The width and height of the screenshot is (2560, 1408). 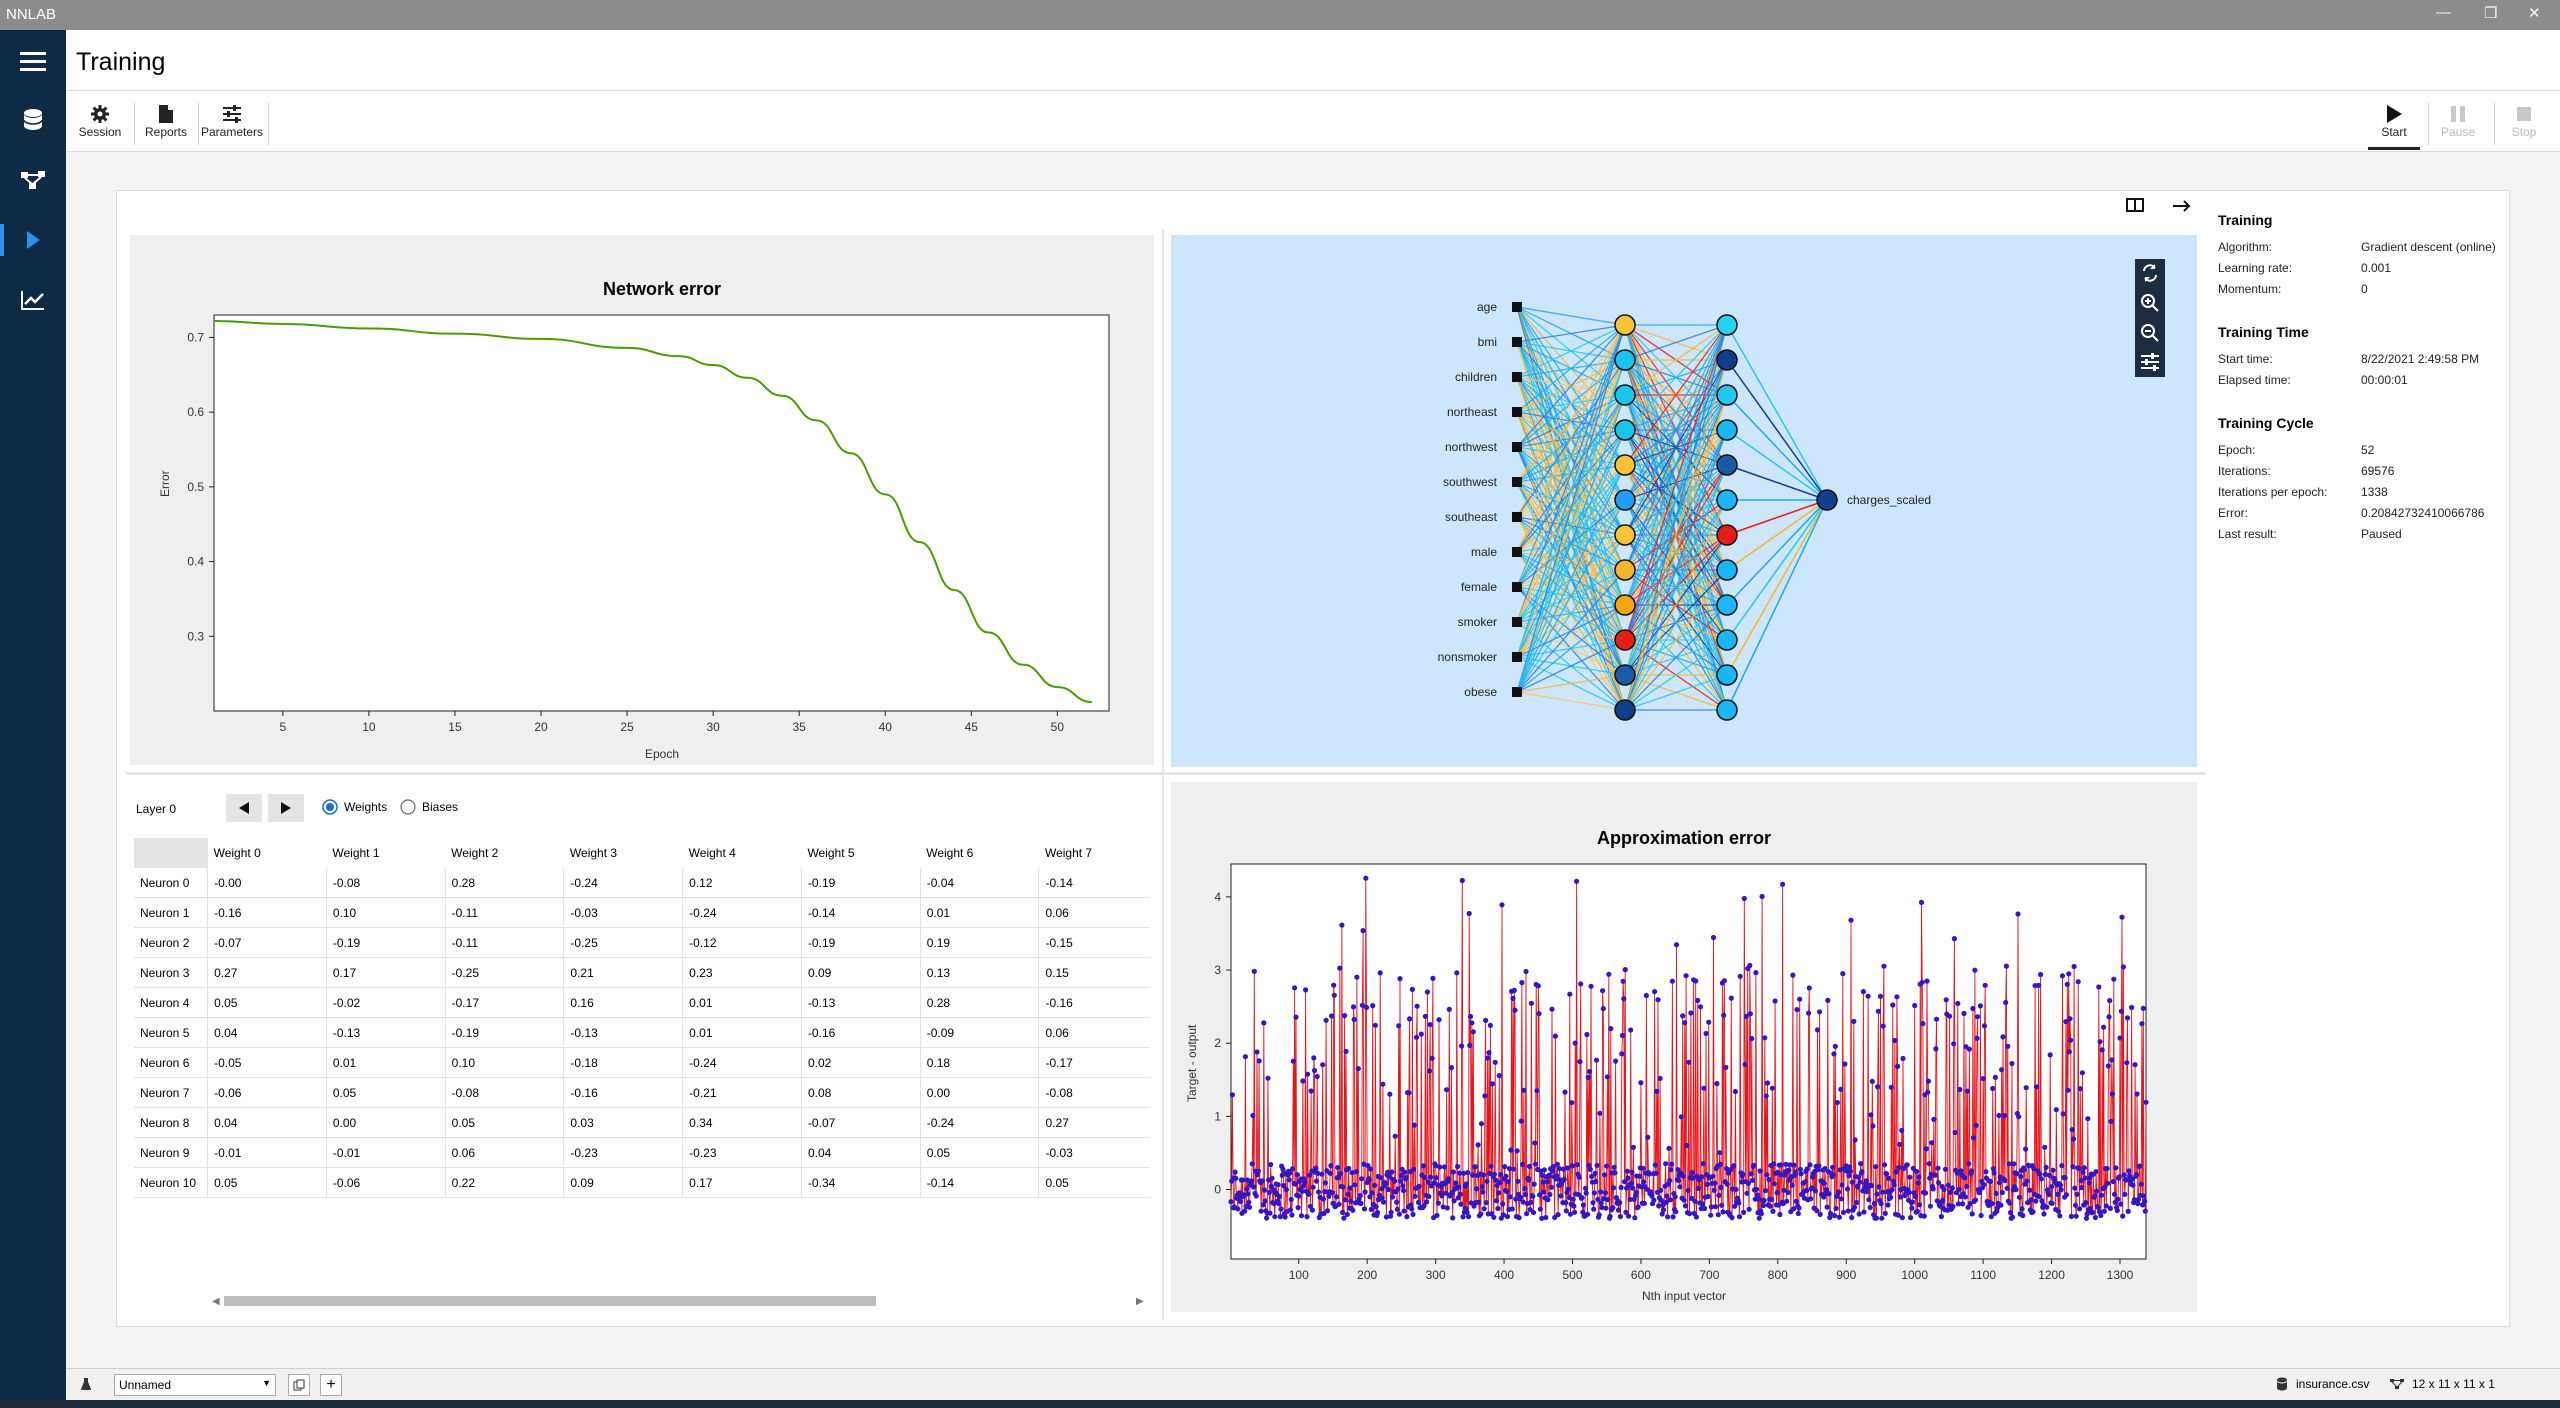 What do you see at coordinates (1094, 972) in the screenshot?
I see `weight-cell: 0.15` at bounding box center [1094, 972].